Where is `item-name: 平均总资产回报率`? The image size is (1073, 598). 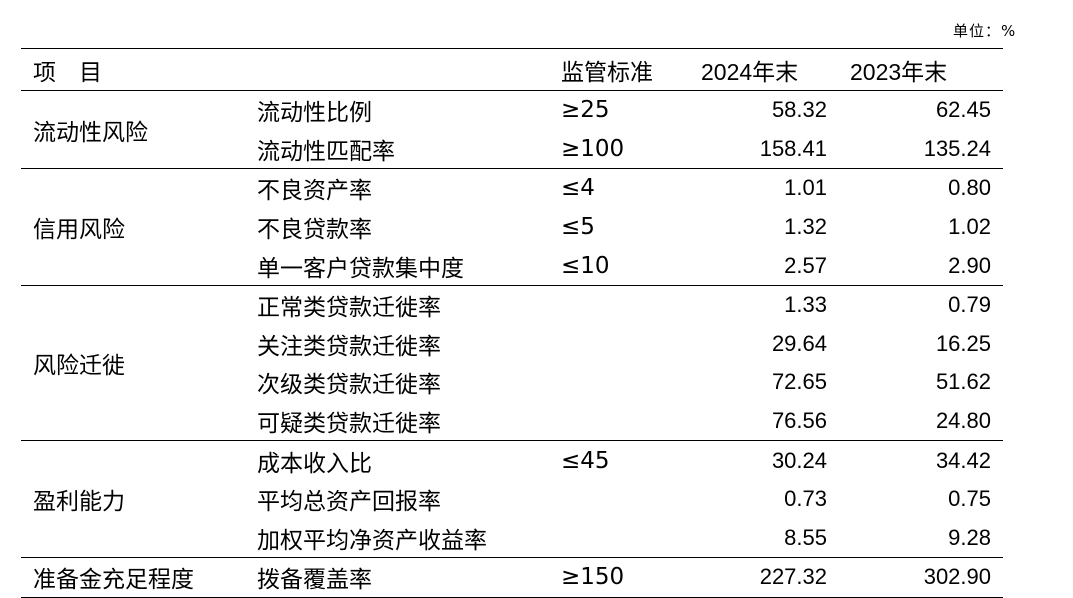 item-name: 平均总资产回报率 is located at coordinates (349, 502).